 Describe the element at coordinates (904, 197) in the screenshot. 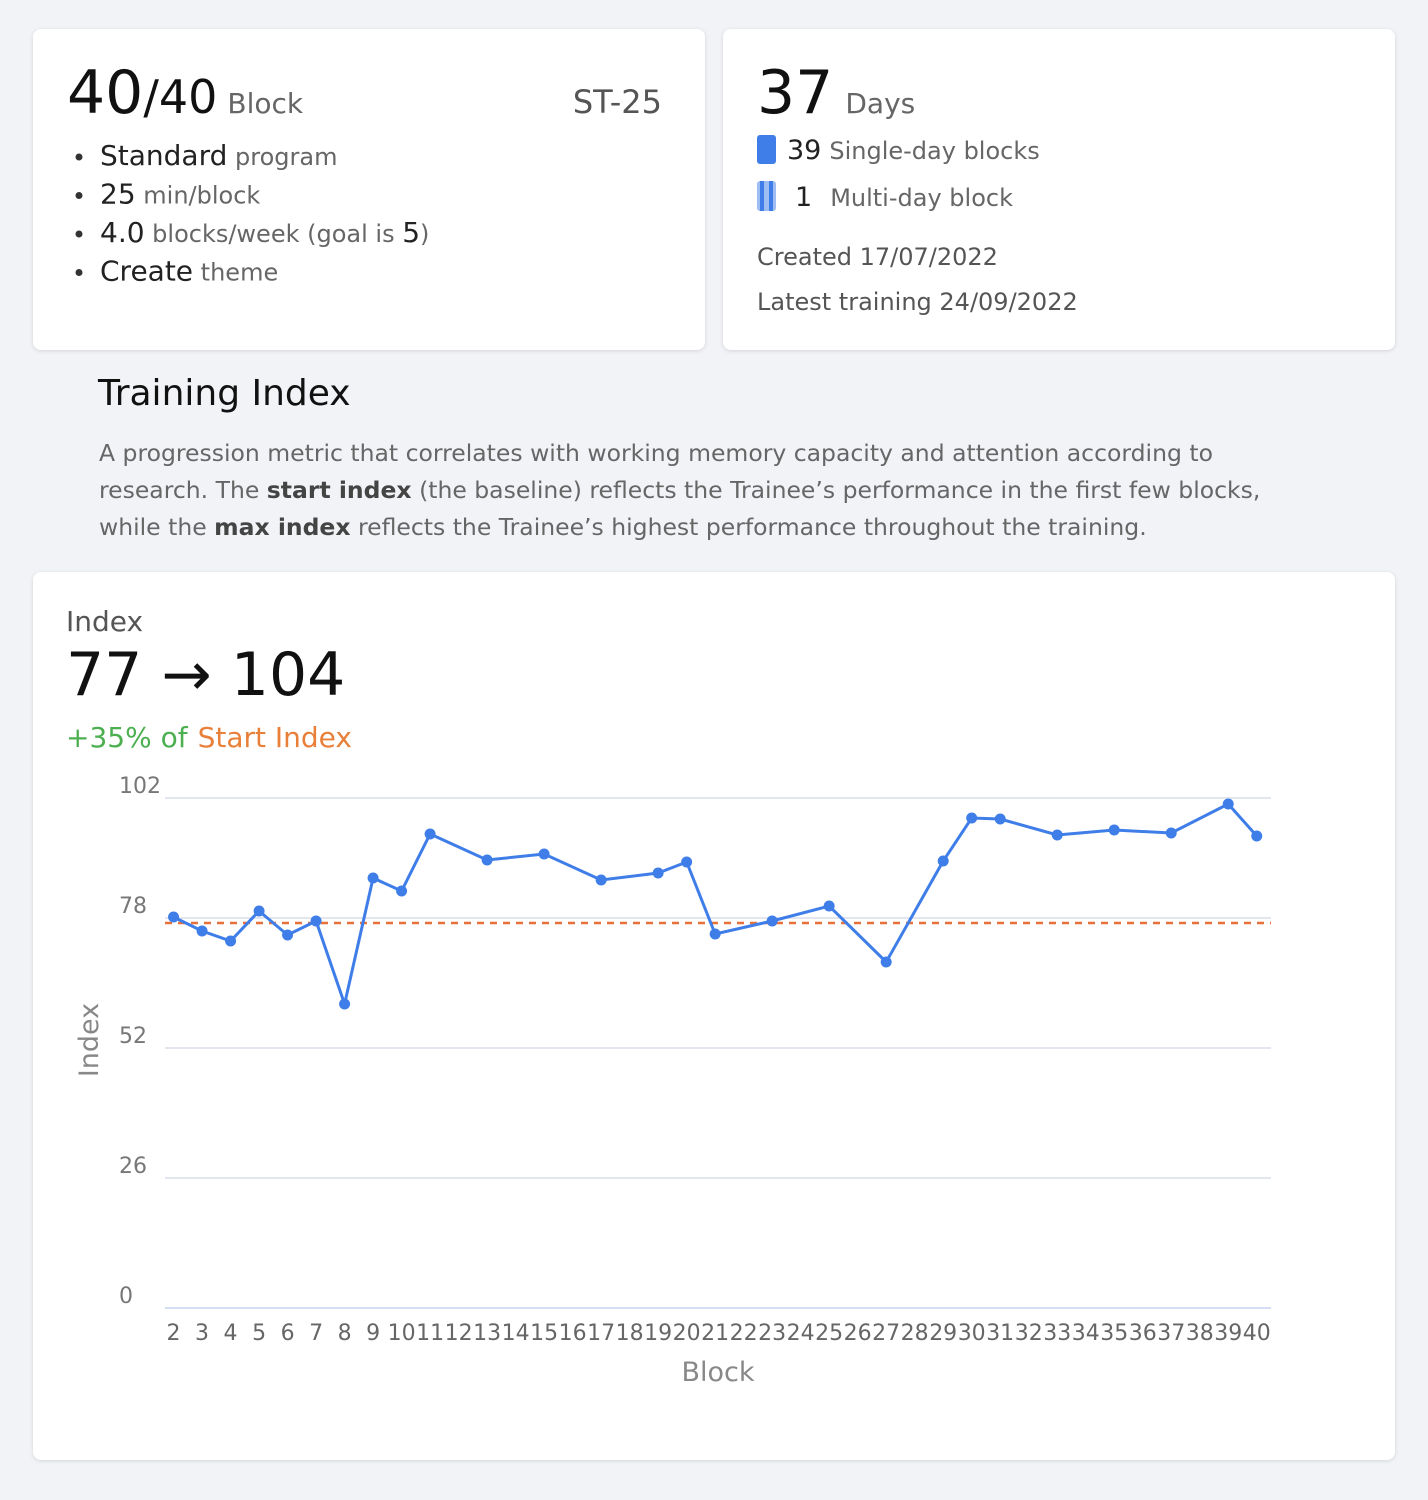

I see `multi-day: 1 Multi-day block` at that location.